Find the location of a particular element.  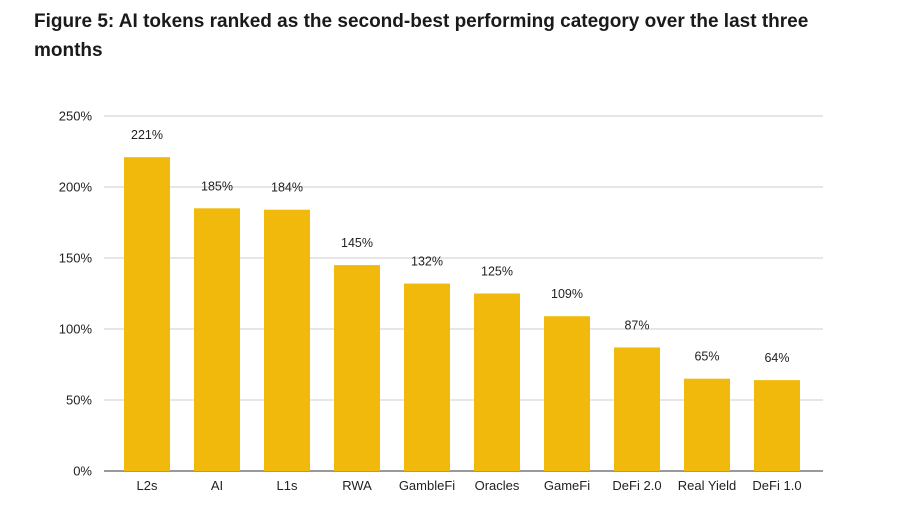

category-label: GameFi is located at coordinates (567, 485).